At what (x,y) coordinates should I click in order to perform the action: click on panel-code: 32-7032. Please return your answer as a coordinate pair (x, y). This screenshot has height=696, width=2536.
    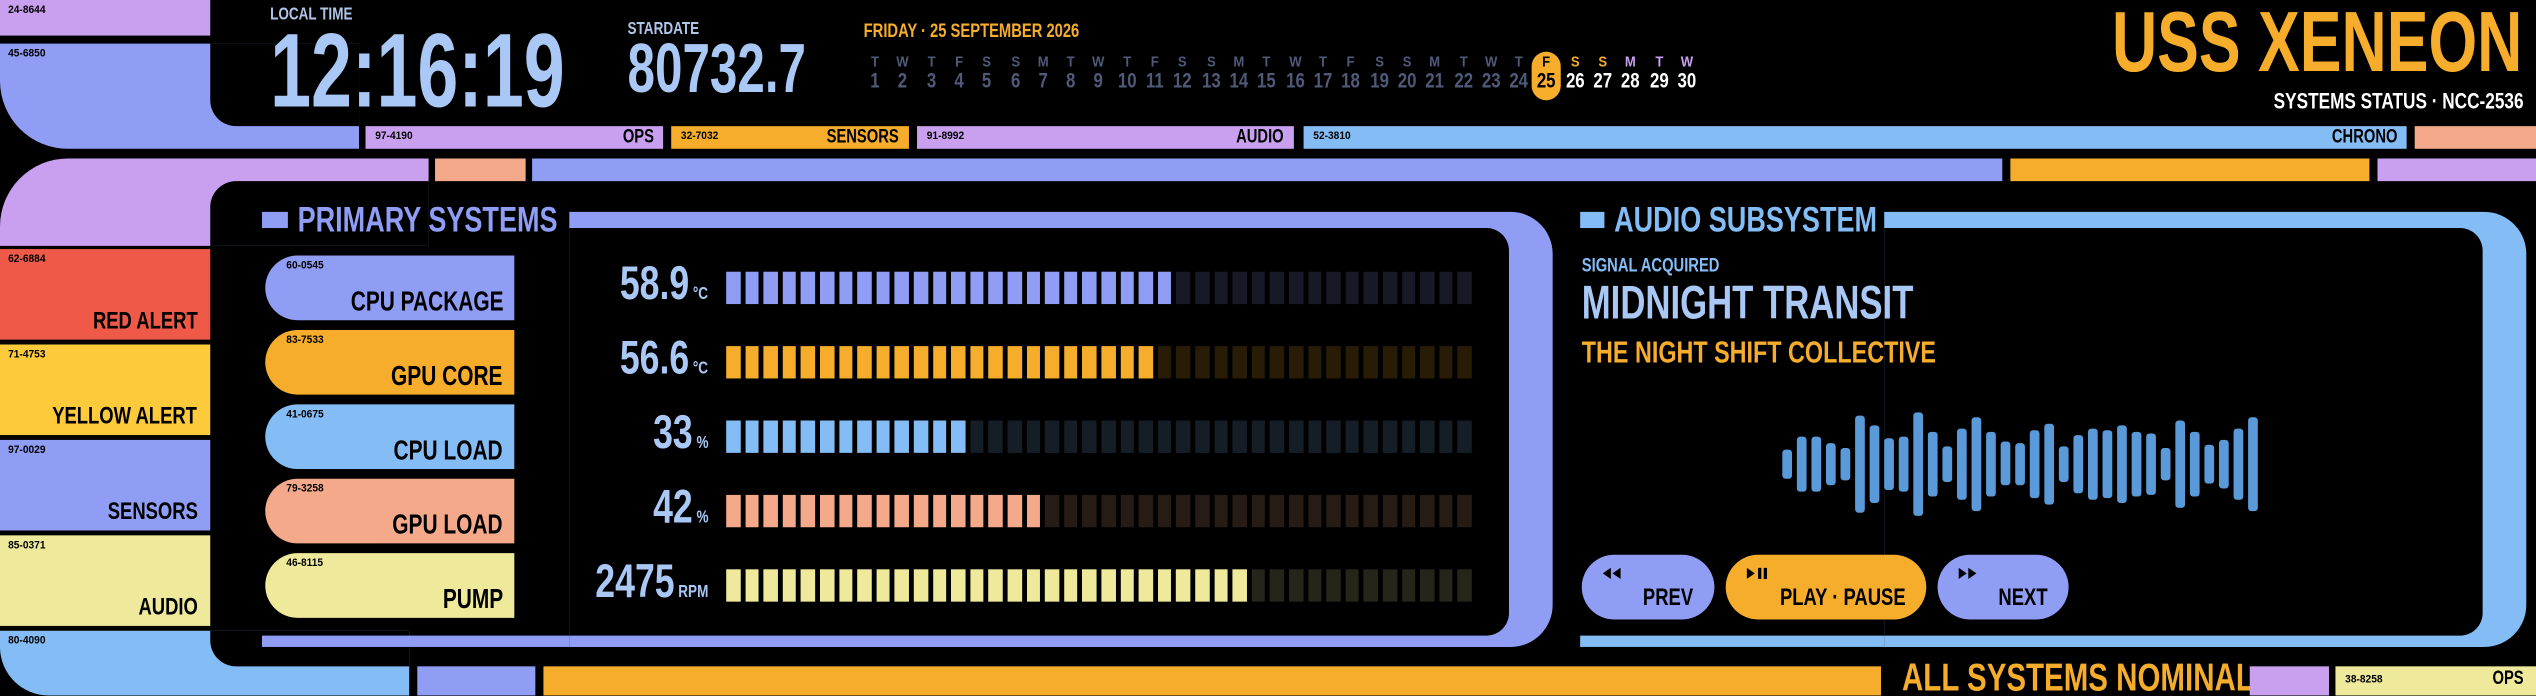
    Looking at the image, I should click on (699, 137).